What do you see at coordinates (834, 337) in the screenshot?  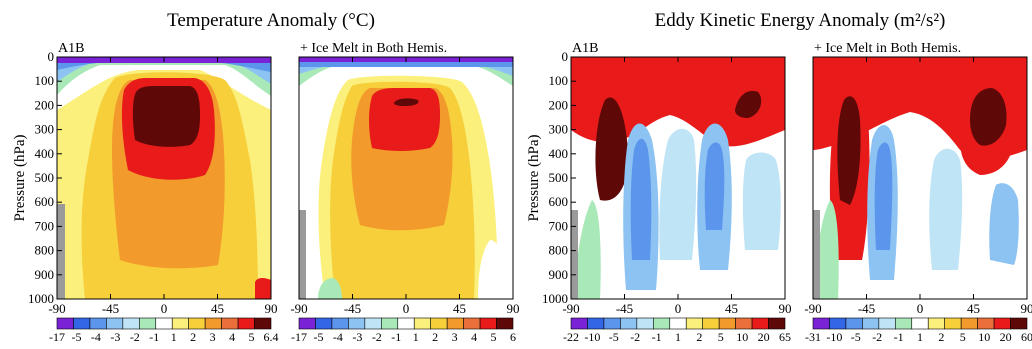 I see `colorbar-label: -10` at bounding box center [834, 337].